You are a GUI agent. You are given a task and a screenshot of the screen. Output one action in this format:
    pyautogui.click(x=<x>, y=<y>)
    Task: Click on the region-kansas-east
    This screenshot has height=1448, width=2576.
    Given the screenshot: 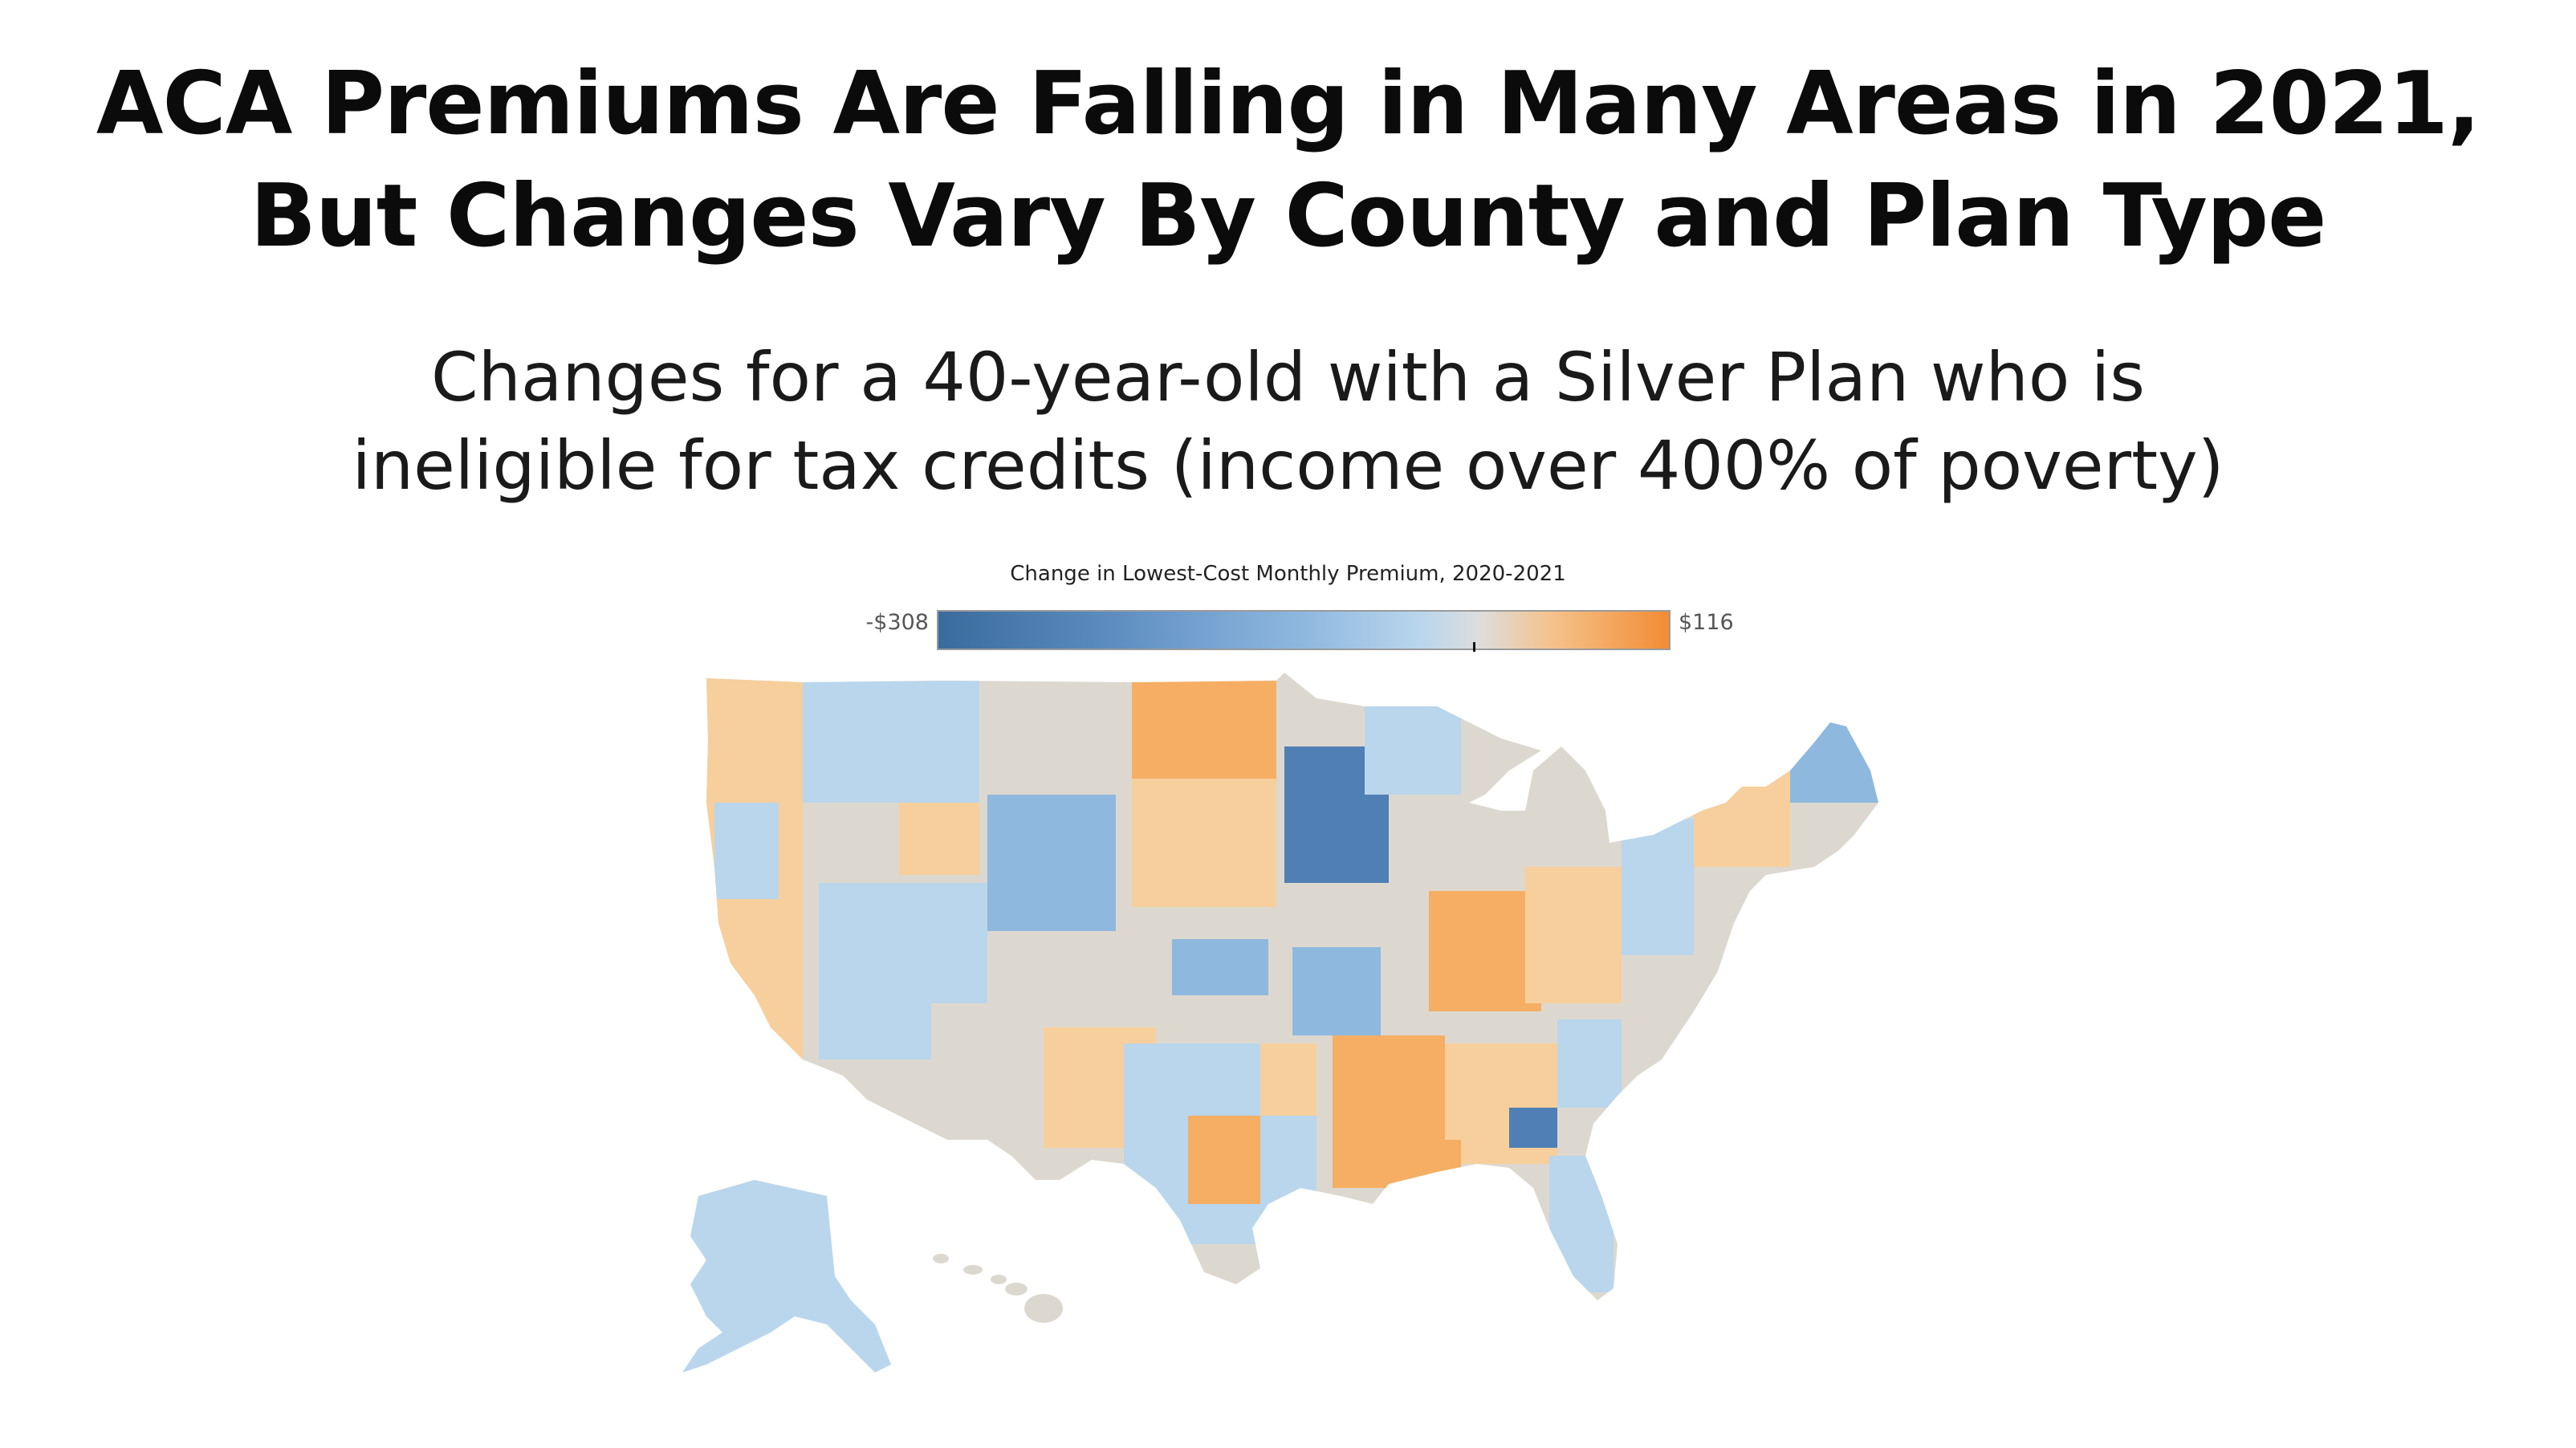 What is the action you would take?
    pyautogui.click(x=1220, y=967)
    